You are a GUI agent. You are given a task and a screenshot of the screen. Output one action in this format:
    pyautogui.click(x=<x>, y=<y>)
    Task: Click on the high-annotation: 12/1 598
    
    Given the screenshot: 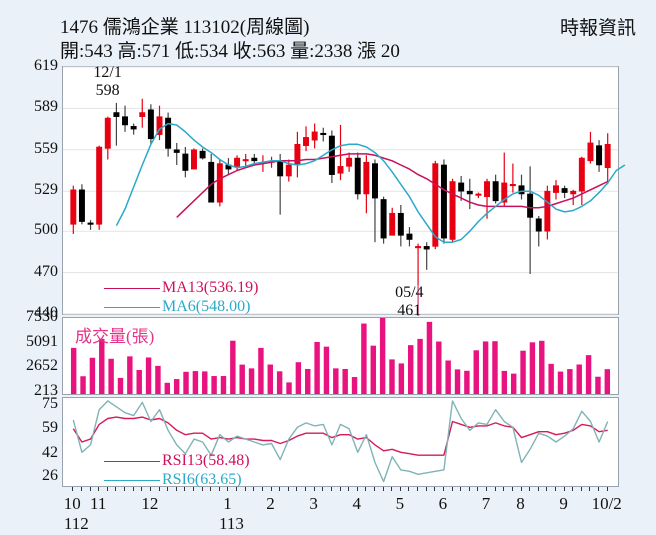 What is the action you would take?
    pyautogui.click(x=107, y=82)
    